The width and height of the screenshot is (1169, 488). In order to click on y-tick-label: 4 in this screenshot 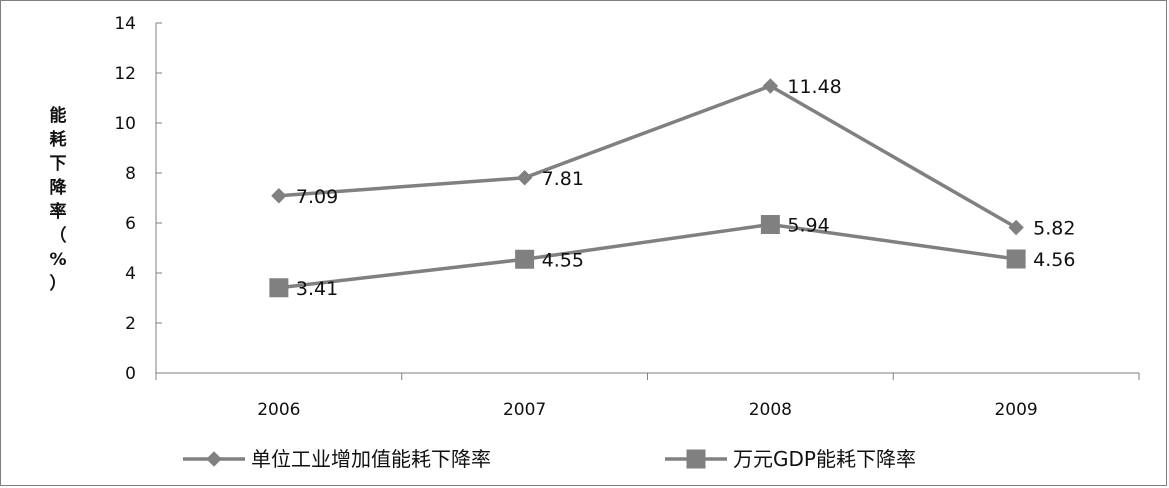, I will do `click(130, 274)`.